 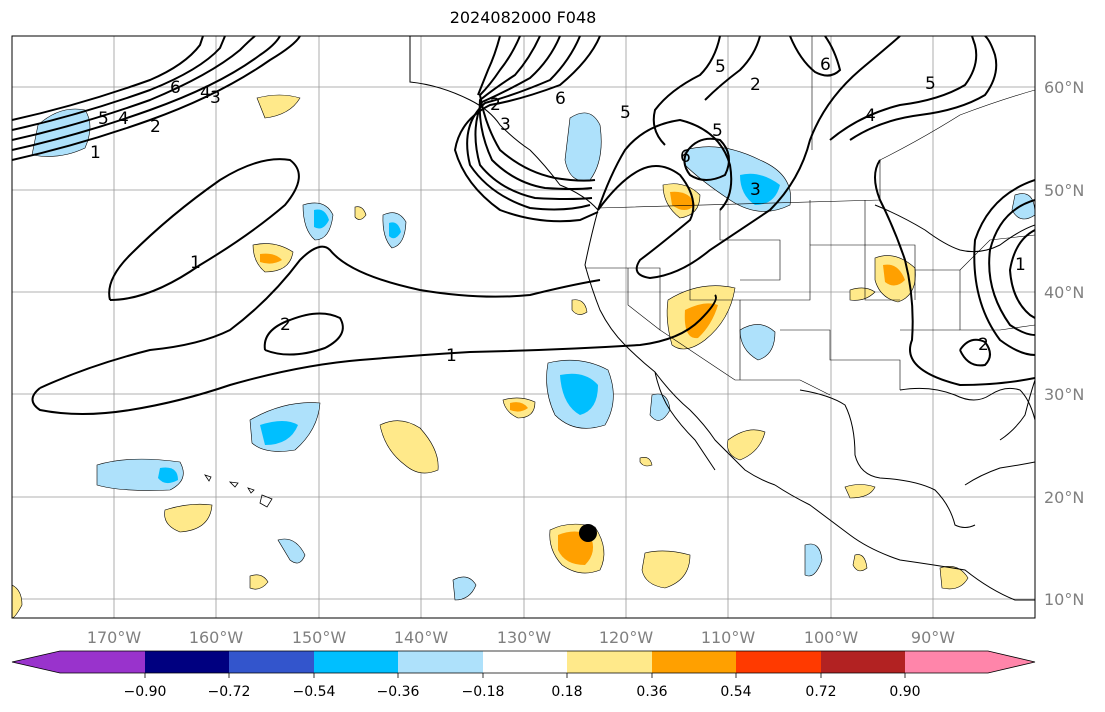 I want to click on lon-label: 90°W, so click(x=933, y=637).